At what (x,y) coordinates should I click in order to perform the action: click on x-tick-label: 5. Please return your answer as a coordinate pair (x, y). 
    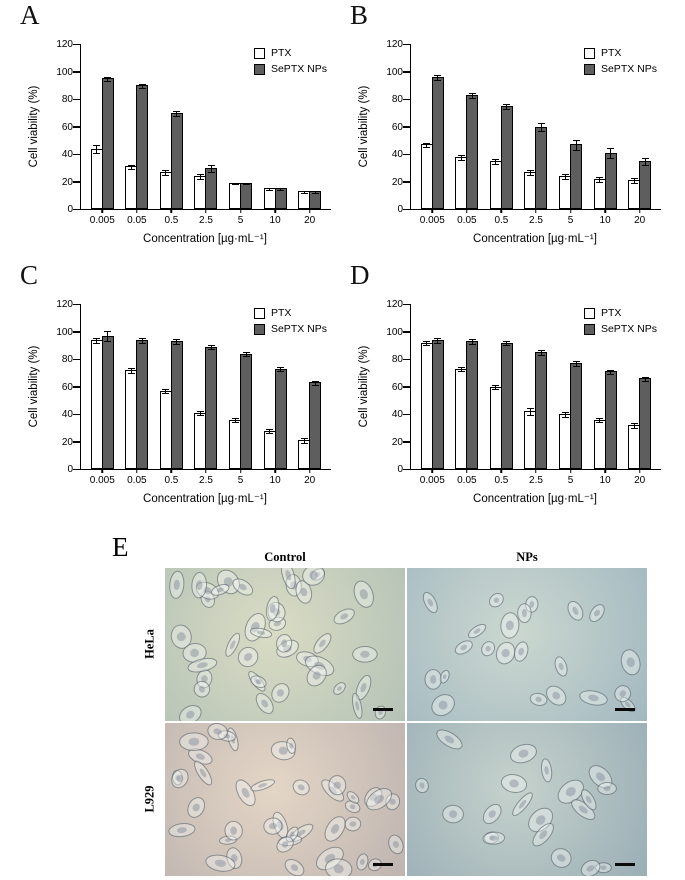
    Looking at the image, I should click on (240, 220).